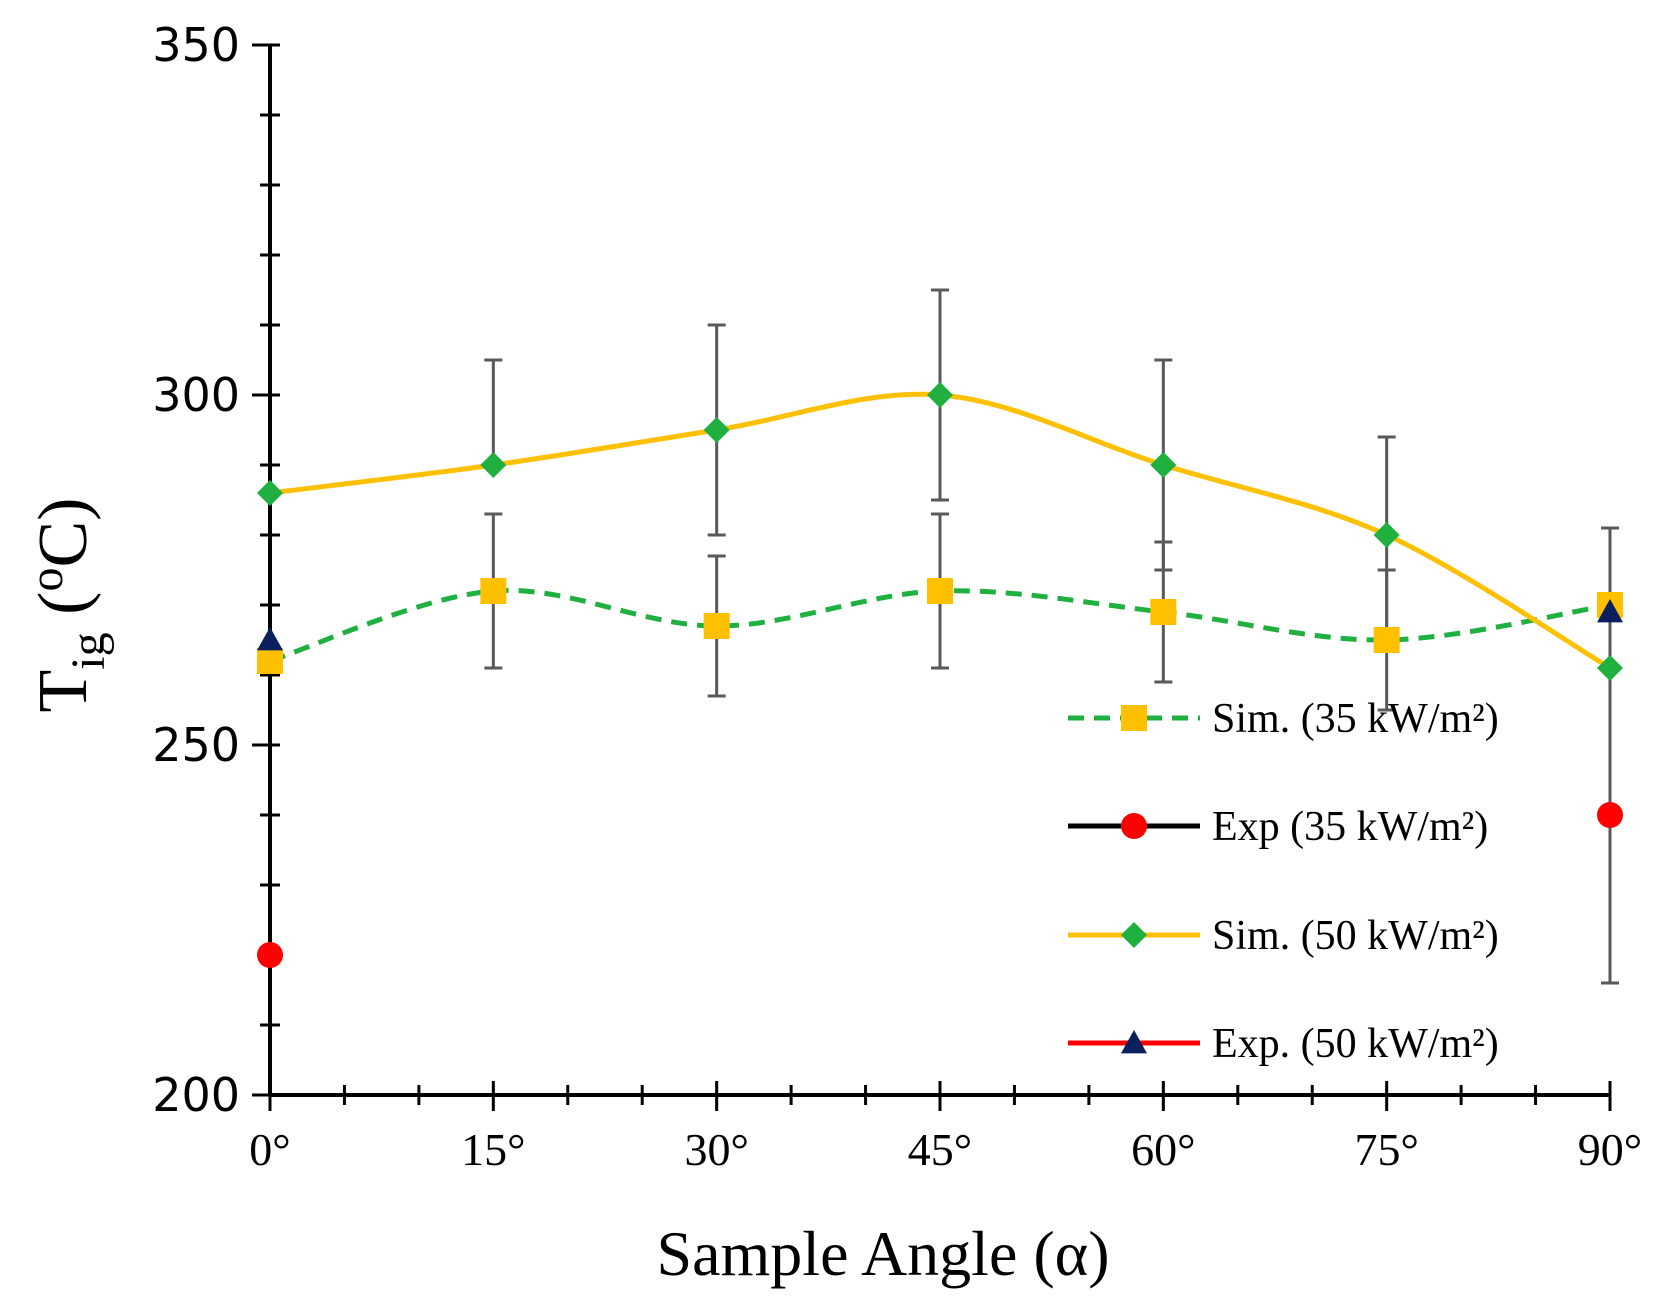 Image resolution: width=1656 pixels, height=1303 pixels. Describe the element at coordinates (269, 1149) in the screenshot. I see `x-tick-label: 0°` at that location.